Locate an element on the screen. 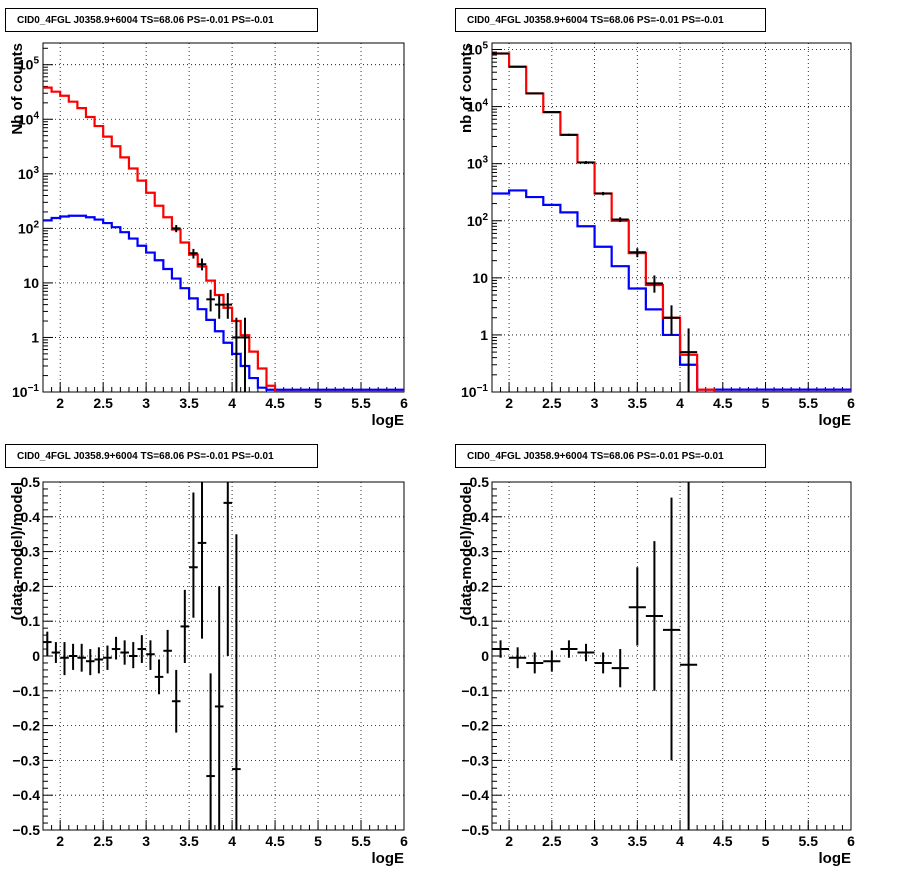 The height and width of the screenshot is (880, 898). total-model-histogram is located at coordinates (223, 239).